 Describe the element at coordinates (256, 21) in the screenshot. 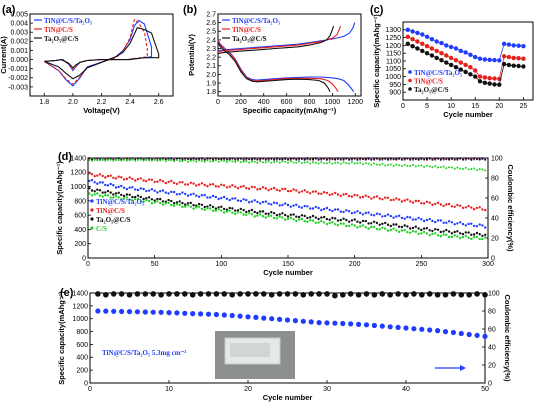

I see `legend-label: TiN@C/S/Ta₂O₅` at that location.